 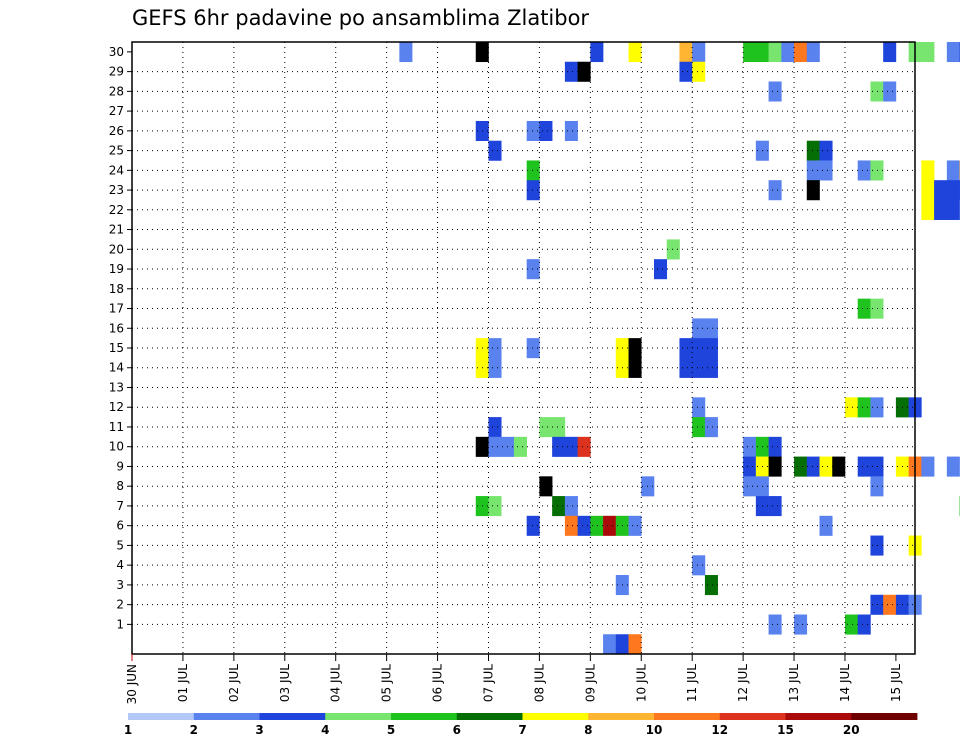 I want to click on x-tick-label: 11 JUL, so click(x=692, y=683).